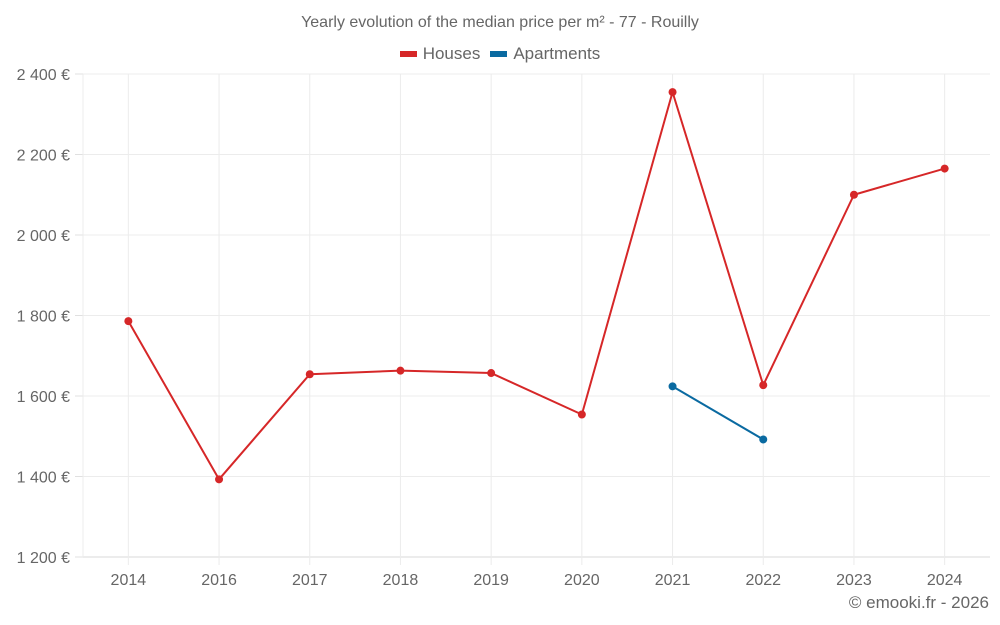 The height and width of the screenshot is (625, 1000). Describe the element at coordinates (43, 156) in the screenshot. I see `y-tick-label: 2 200 €` at that location.